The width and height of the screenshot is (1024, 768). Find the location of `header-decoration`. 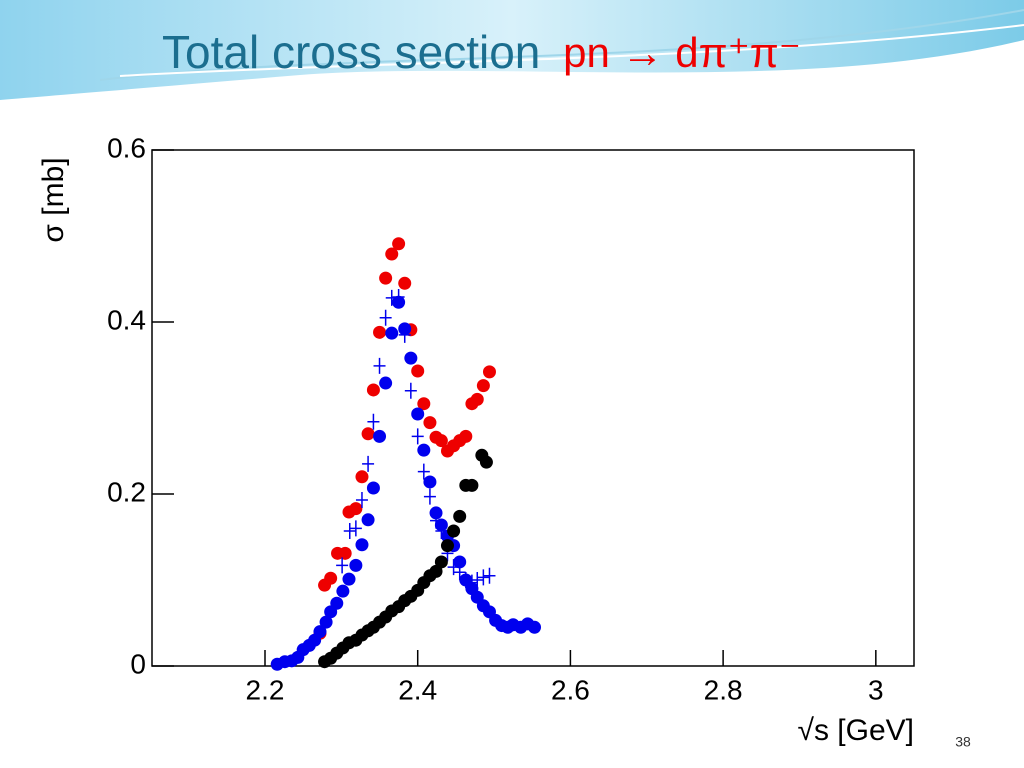

header-decoration is located at coordinates (512, 50).